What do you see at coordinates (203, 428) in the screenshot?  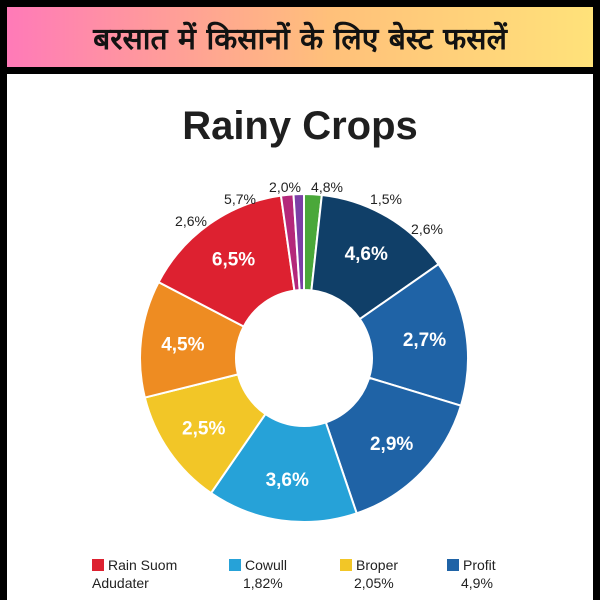 I see `slice-value-label: 2,5%` at bounding box center [203, 428].